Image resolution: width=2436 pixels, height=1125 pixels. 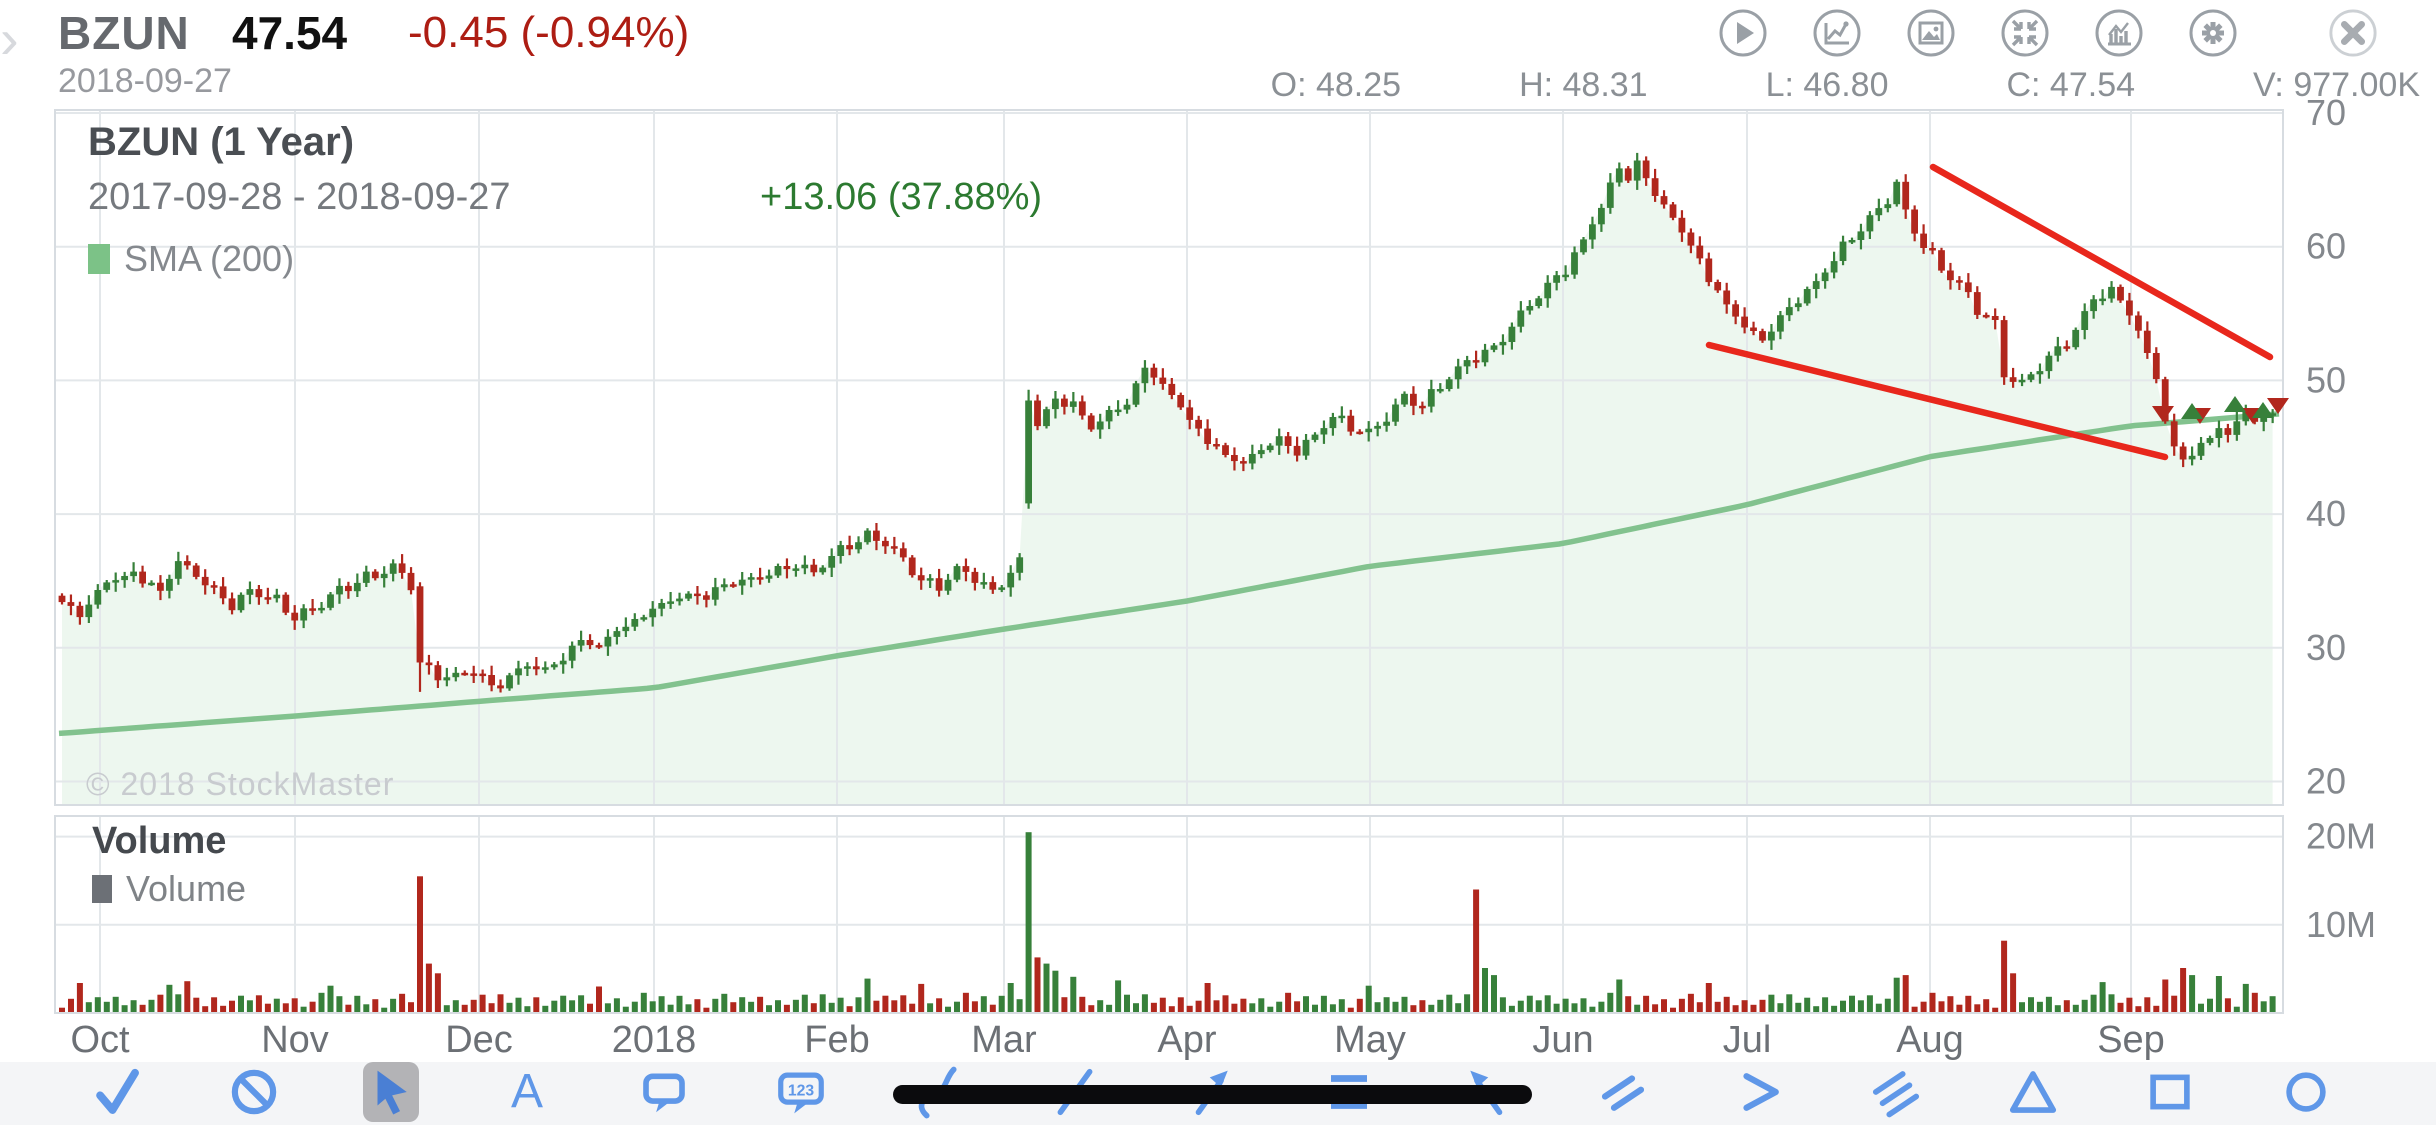 I want to click on header-toolbar, so click(x=1978, y=33).